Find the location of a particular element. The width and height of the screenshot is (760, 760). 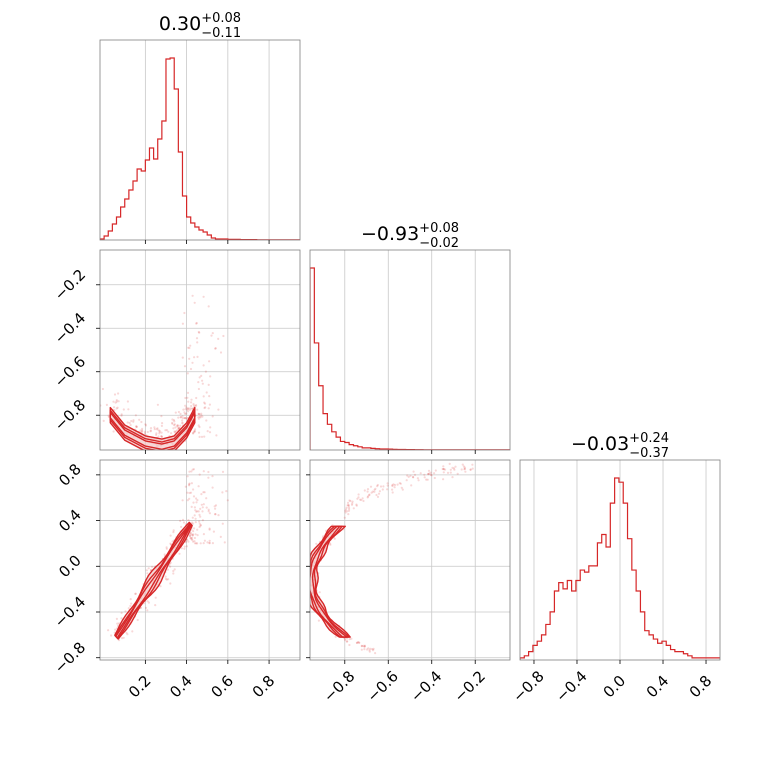

param-1-vs-param-2-contour is located at coordinates (152, 429).